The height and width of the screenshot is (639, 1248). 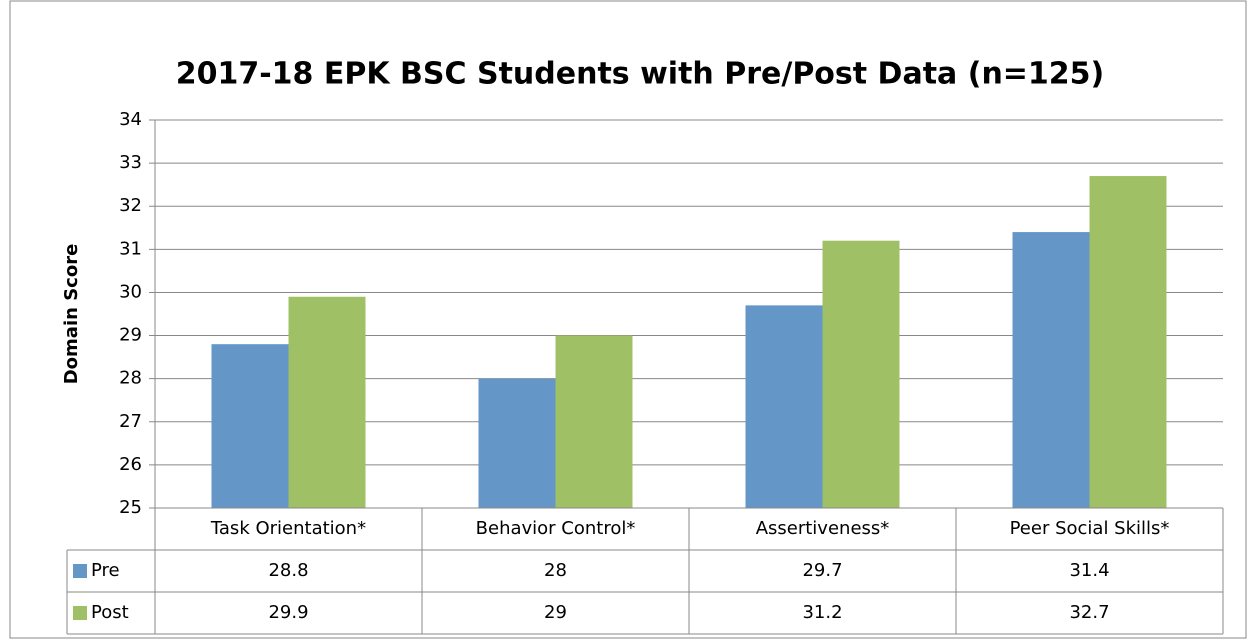 I want to click on y-tick-label: 29, so click(x=130, y=335).